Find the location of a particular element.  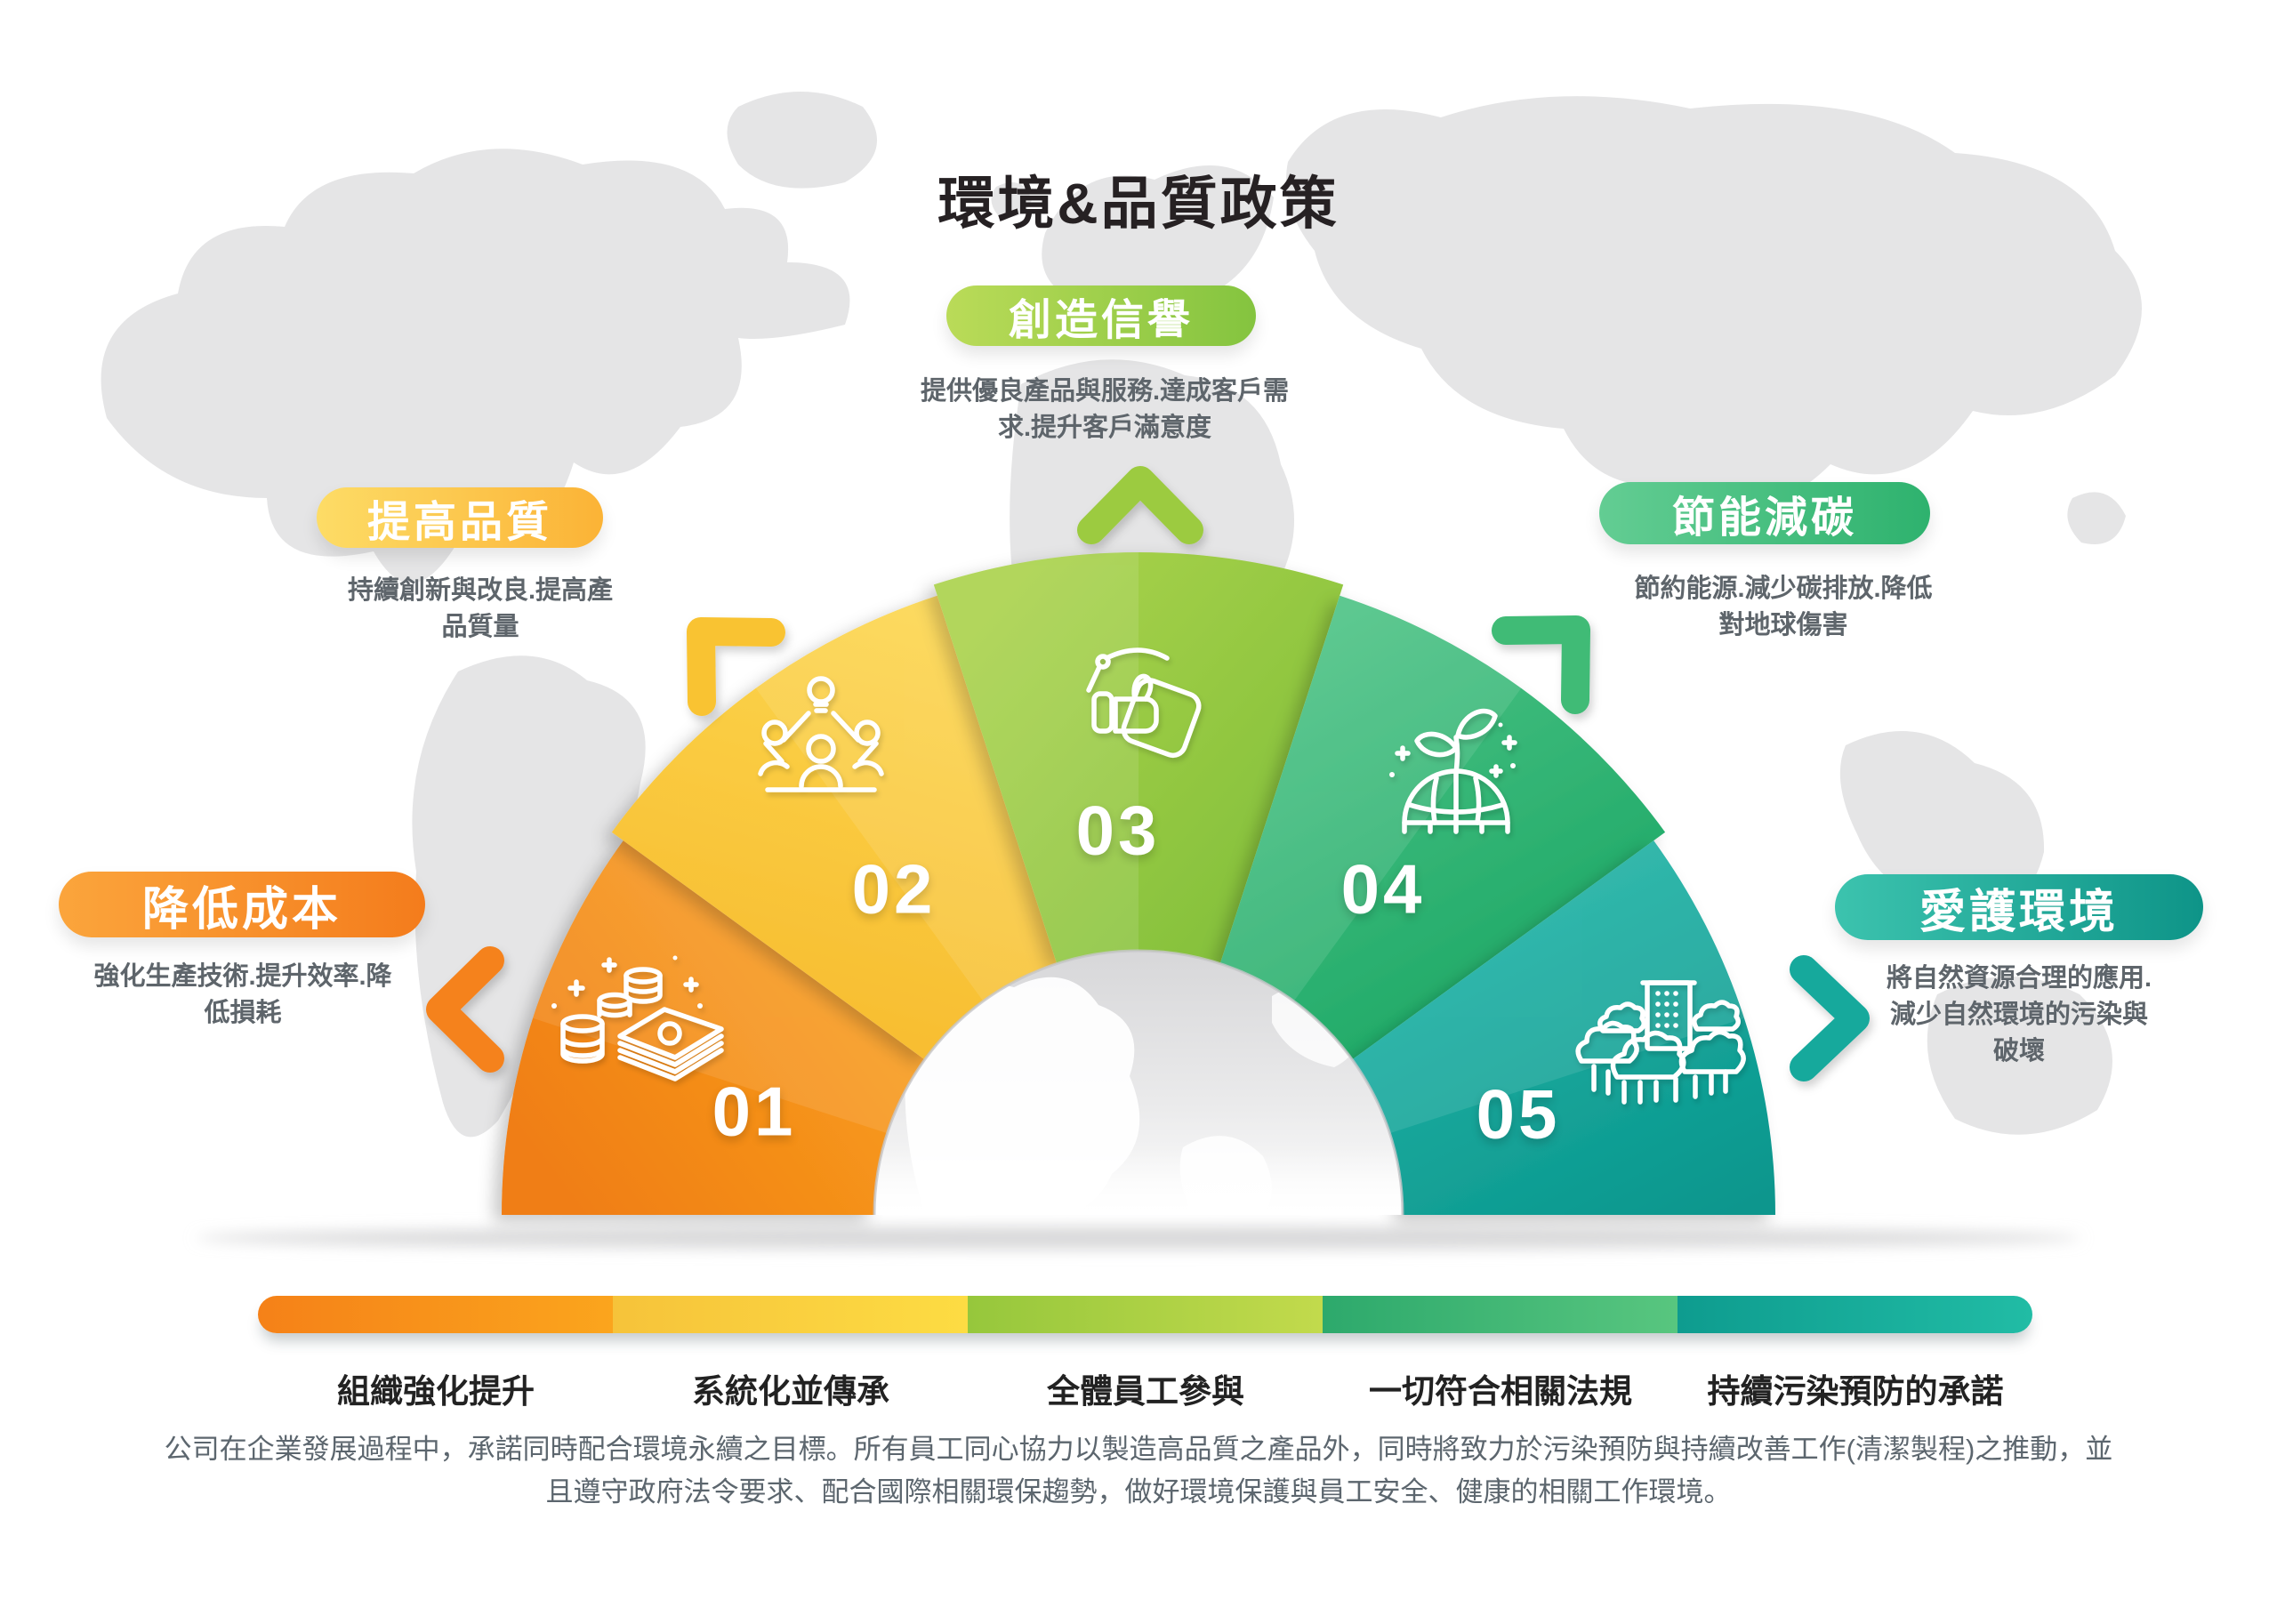

callout-label: 愛護環境 is located at coordinates (2019, 912).